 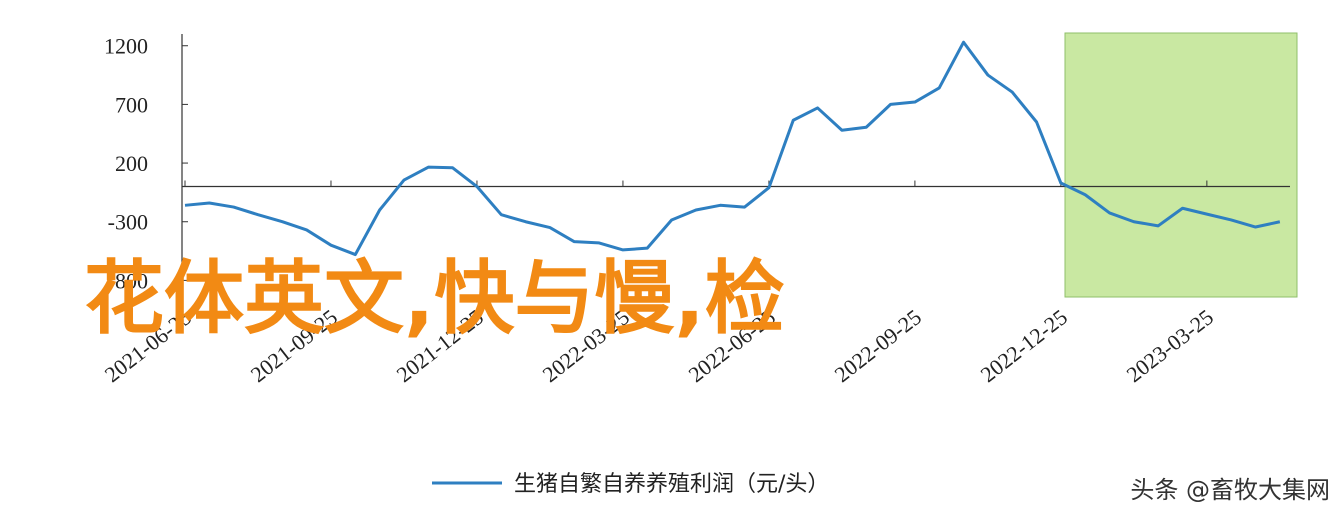 What do you see at coordinates (1024, 345) in the screenshot?
I see `x-tick-label: 2022-12-25` at bounding box center [1024, 345].